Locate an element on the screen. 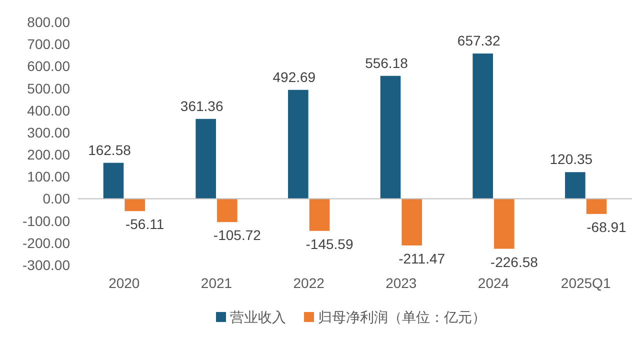 Image resolution: width=640 pixels, height=347 pixels. y-tick-label: -100.00 is located at coordinates (46, 220).